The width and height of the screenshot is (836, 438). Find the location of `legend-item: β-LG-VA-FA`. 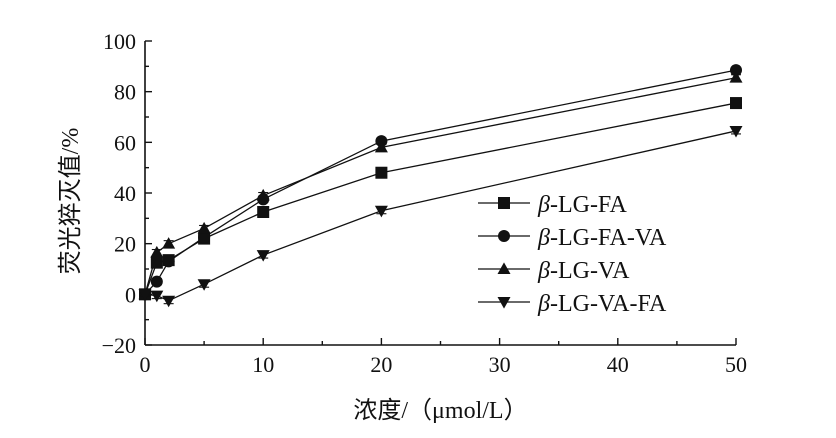

legend-item: β-LG-VA-FA is located at coordinates (572, 304).